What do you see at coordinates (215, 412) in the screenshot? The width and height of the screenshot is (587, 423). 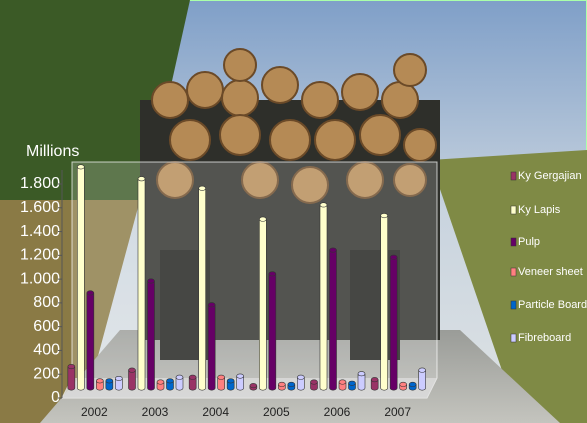 I see `x-tick-label: 2004` at bounding box center [215, 412].